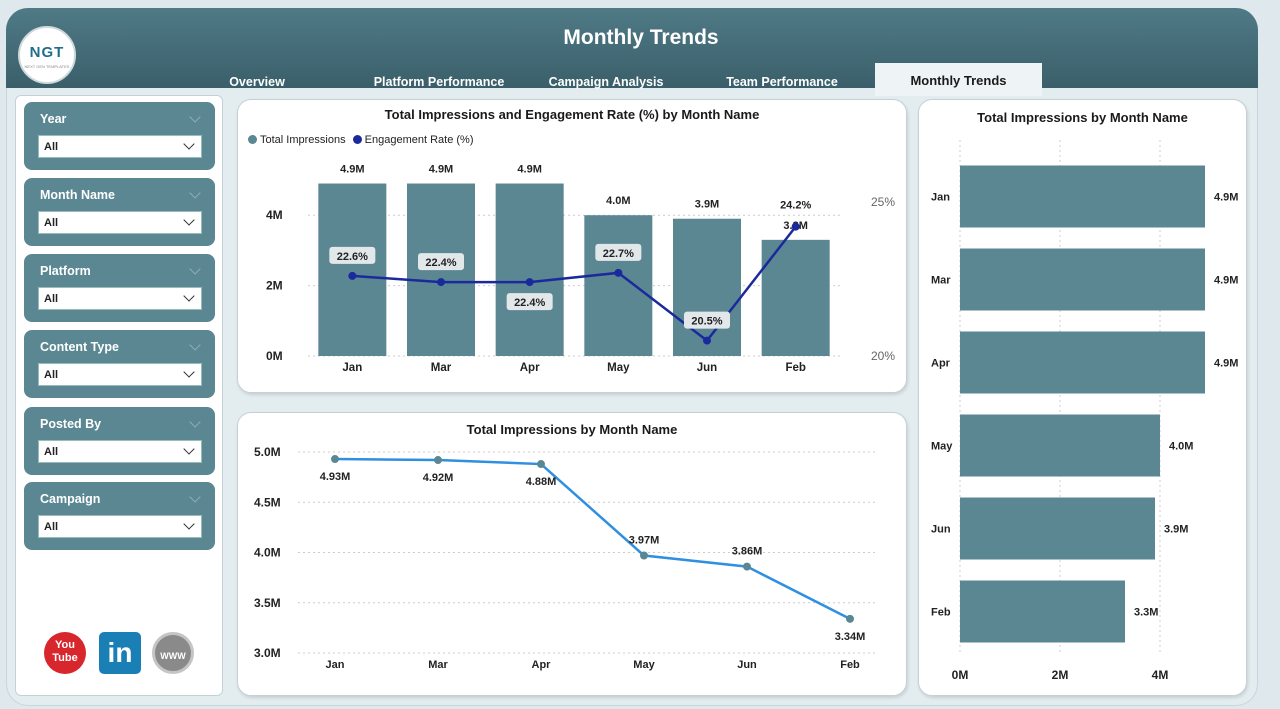  Describe the element at coordinates (706, 322) in the screenshot. I see `engagement-data-label: 20.5%` at that location.